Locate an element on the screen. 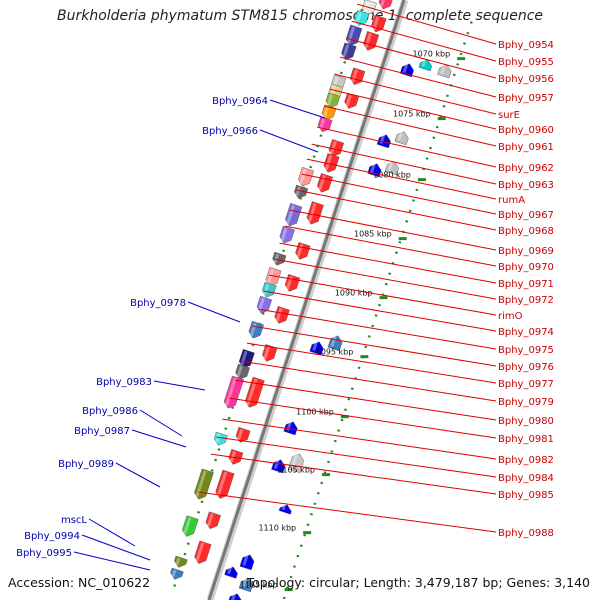 The width and height of the screenshot is (600, 600). gene-label-reverse: Bphy_0995 is located at coordinates (44, 553).